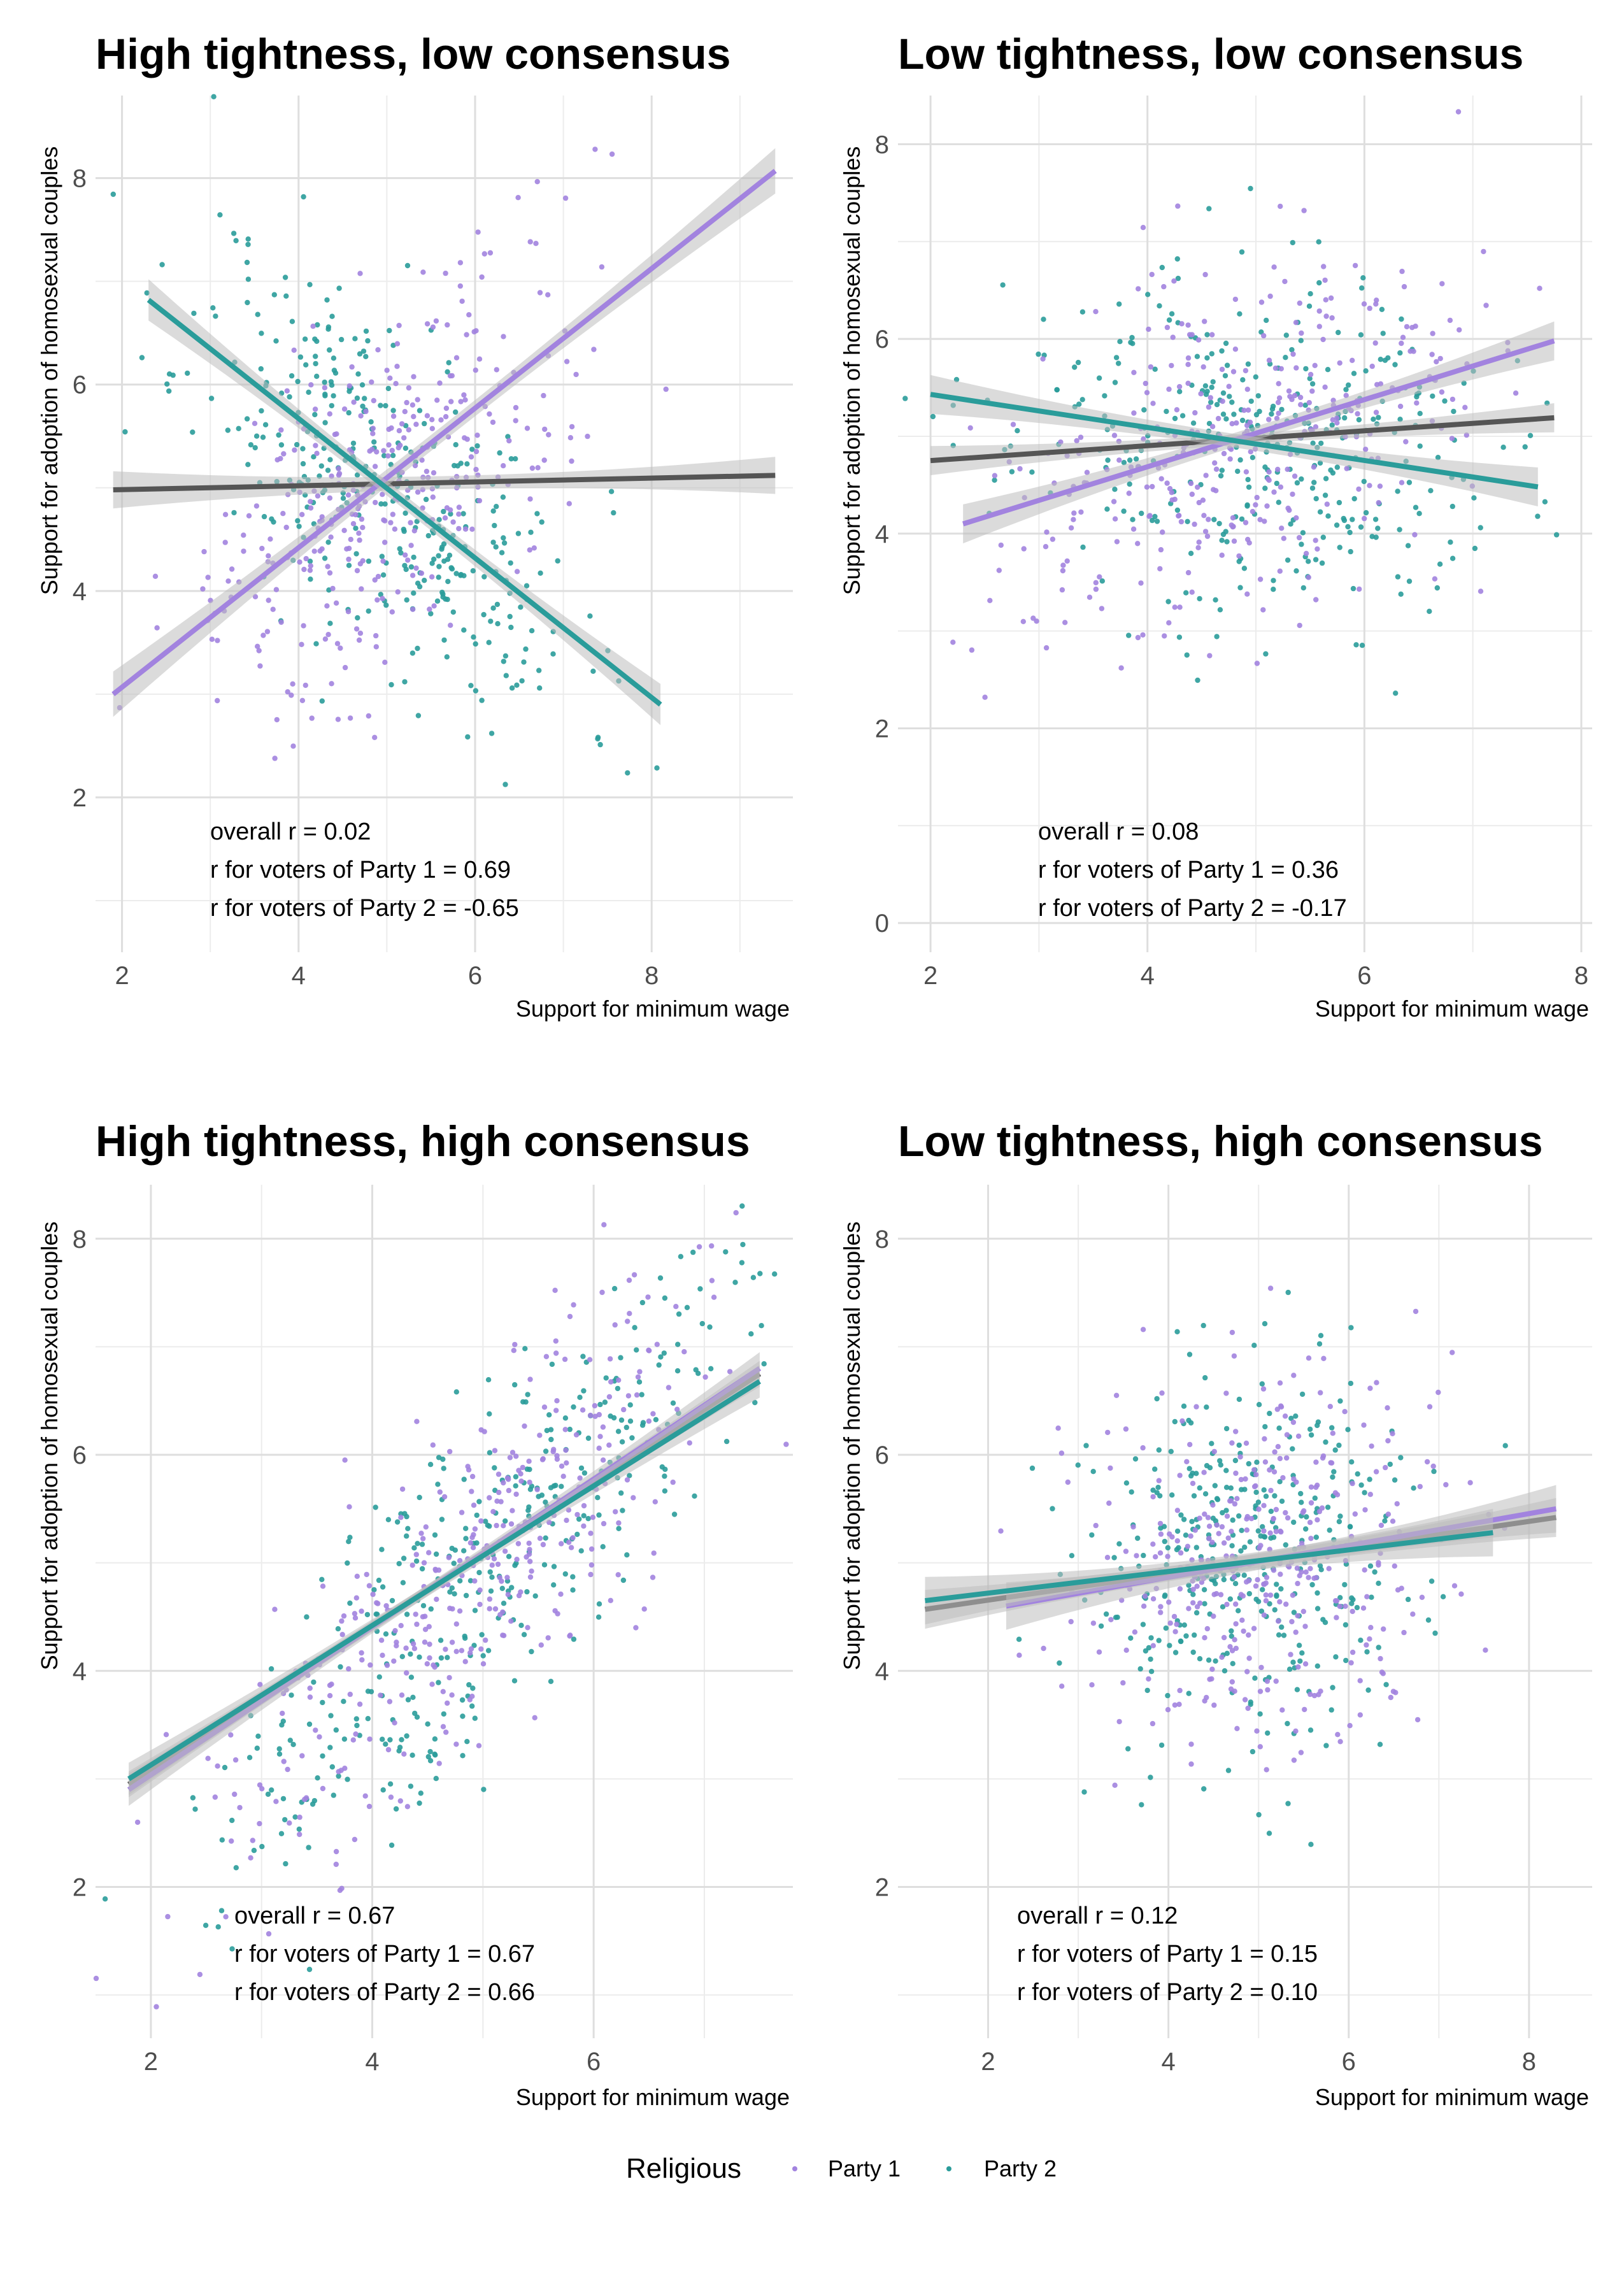  What do you see at coordinates (444, 483) in the screenshot?
I see `overall-fit-line` at bounding box center [444, 483].